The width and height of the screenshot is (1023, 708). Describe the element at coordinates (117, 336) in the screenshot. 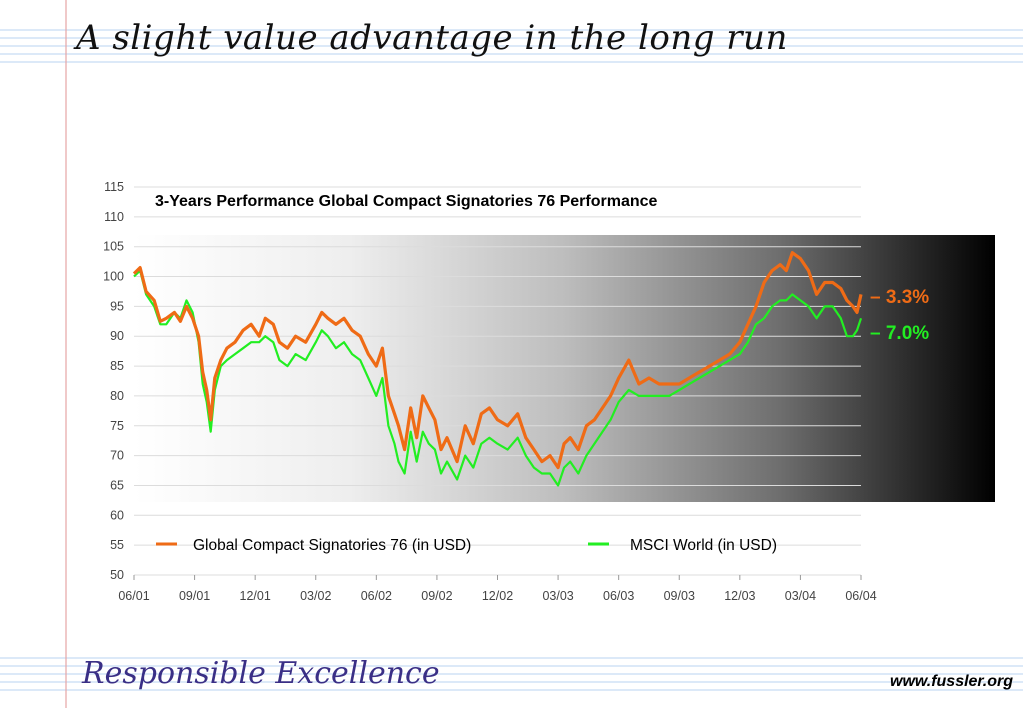

I see `y-tick-label: 90` at that location.